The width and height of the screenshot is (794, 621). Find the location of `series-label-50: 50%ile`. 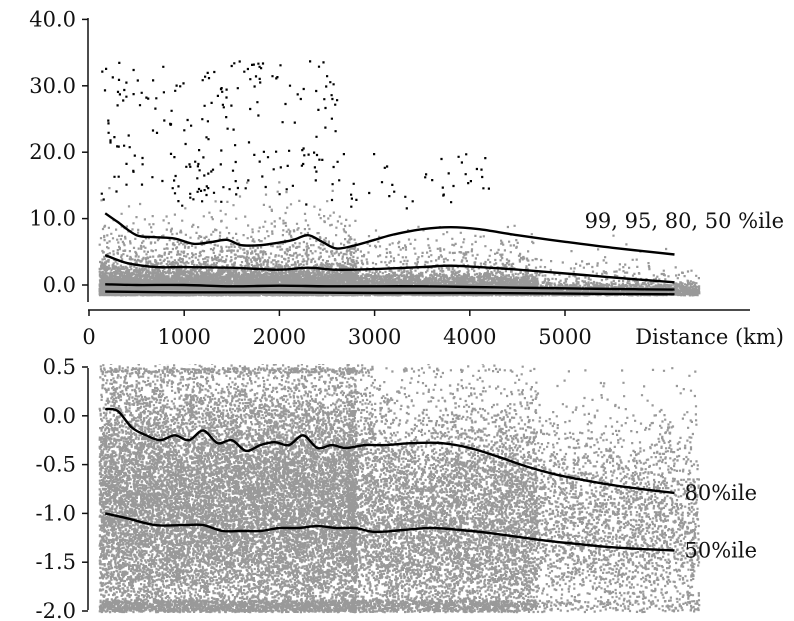

series-label-50: 50%ile is located at coordinates (720, 550).